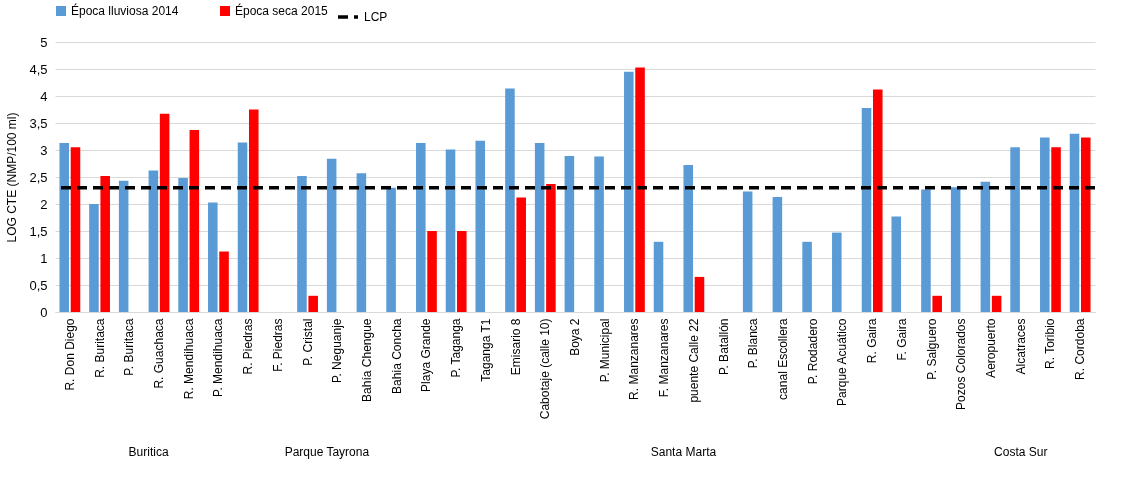 The width and height of the screenshot is (1124, 499). What do you see at coordinates (872, 341) in the screenshot?
I see `x-tick-label: R. Gaira` at bounding box center [872, 341].